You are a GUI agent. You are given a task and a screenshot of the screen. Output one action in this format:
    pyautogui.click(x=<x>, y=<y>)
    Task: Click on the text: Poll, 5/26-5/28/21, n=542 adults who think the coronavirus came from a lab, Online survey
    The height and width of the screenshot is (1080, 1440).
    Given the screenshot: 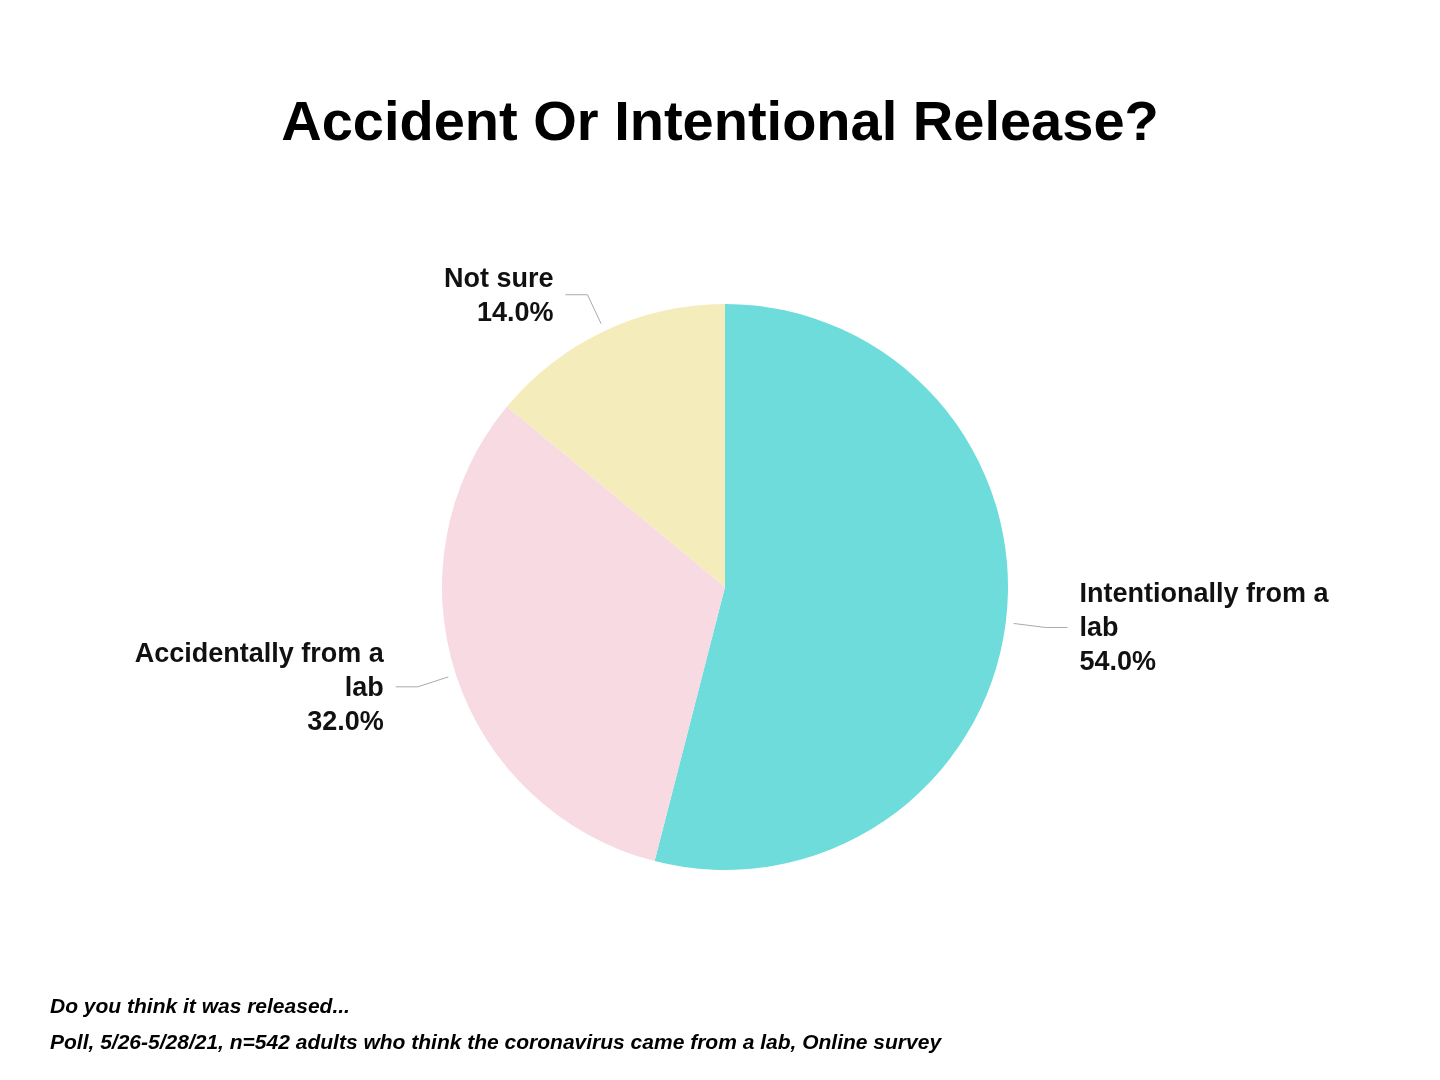 What is the action you would take?
    pyautogui.click(x=496, y=1042)
    